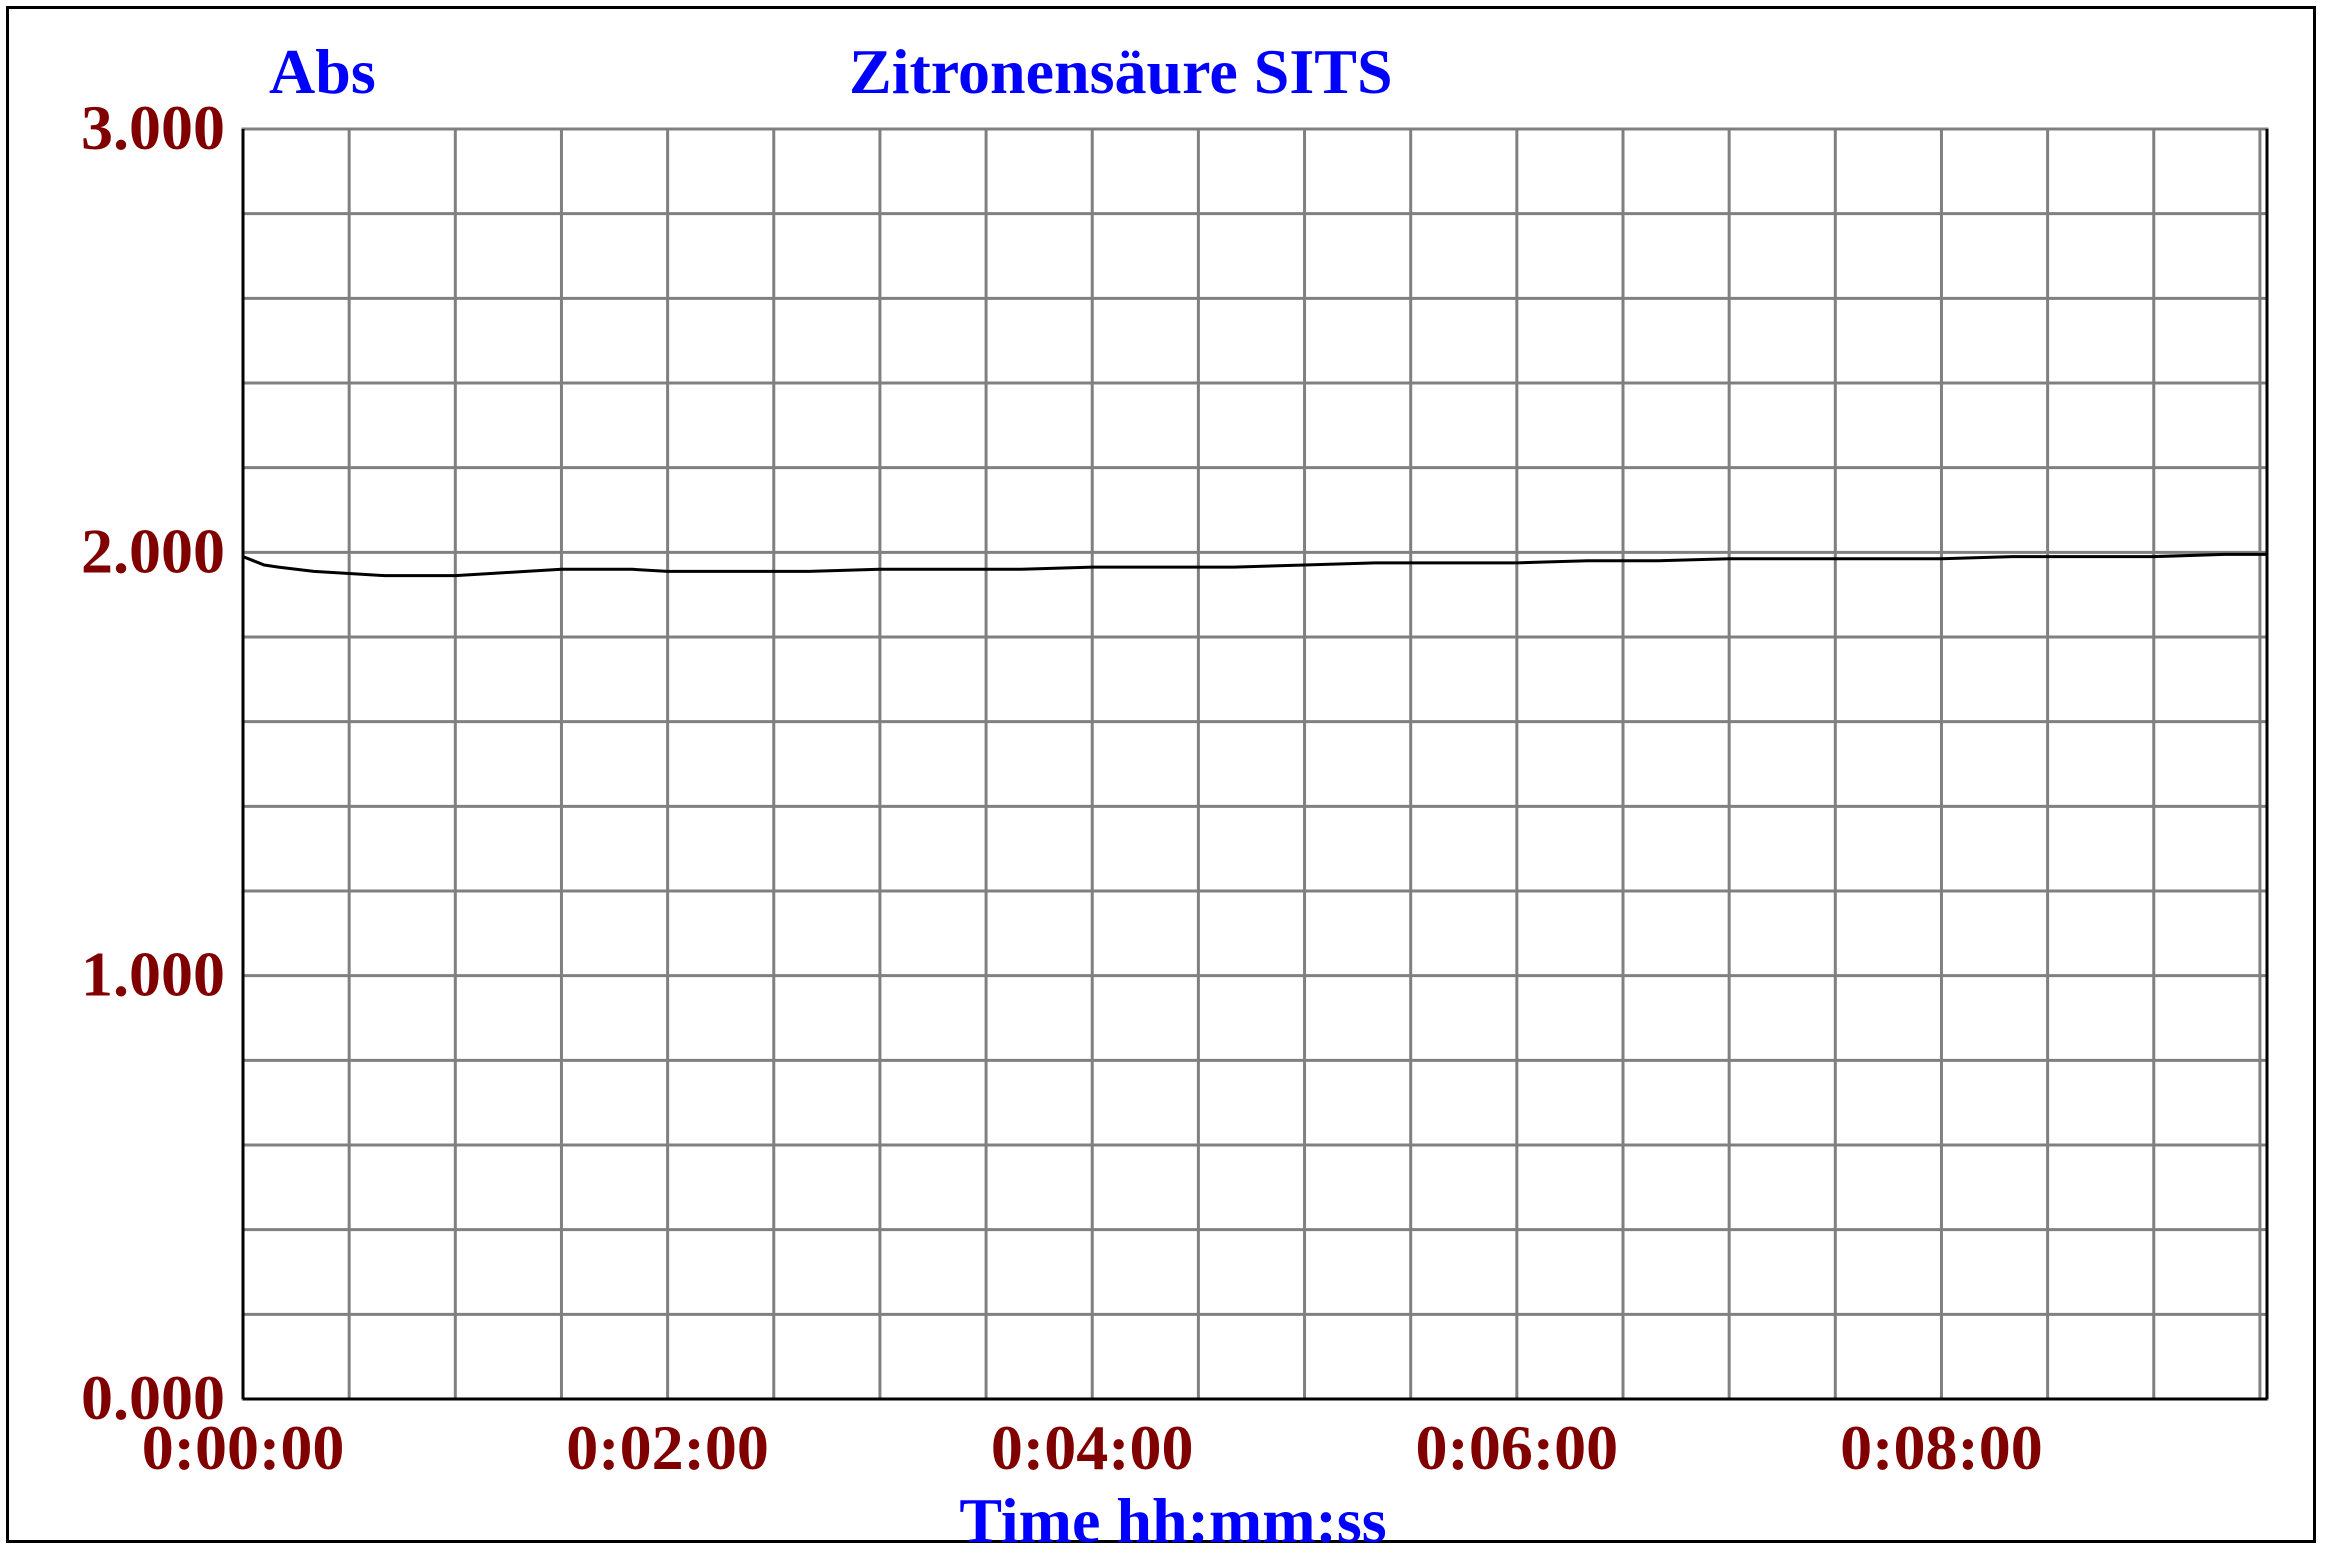 The image size is (2326, 1554). Describe the element at coordinates (243, 1447) in the screenshot. I see `x-tick-label: 0:00:00` at that location.